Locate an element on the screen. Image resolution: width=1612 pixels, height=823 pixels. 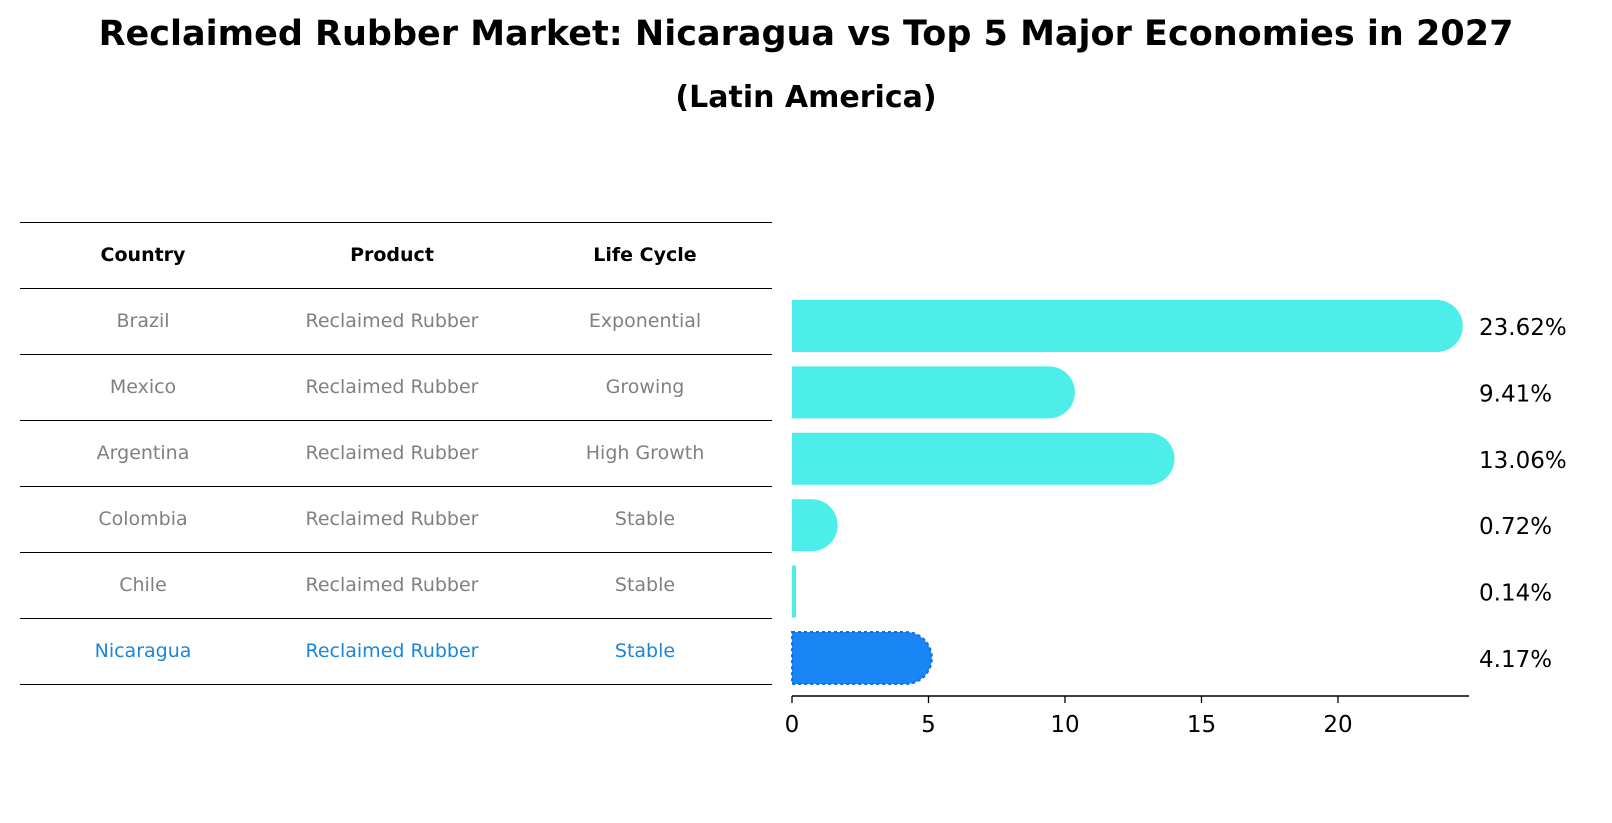
cell-country: Chile is located at coordinates (143, 585).